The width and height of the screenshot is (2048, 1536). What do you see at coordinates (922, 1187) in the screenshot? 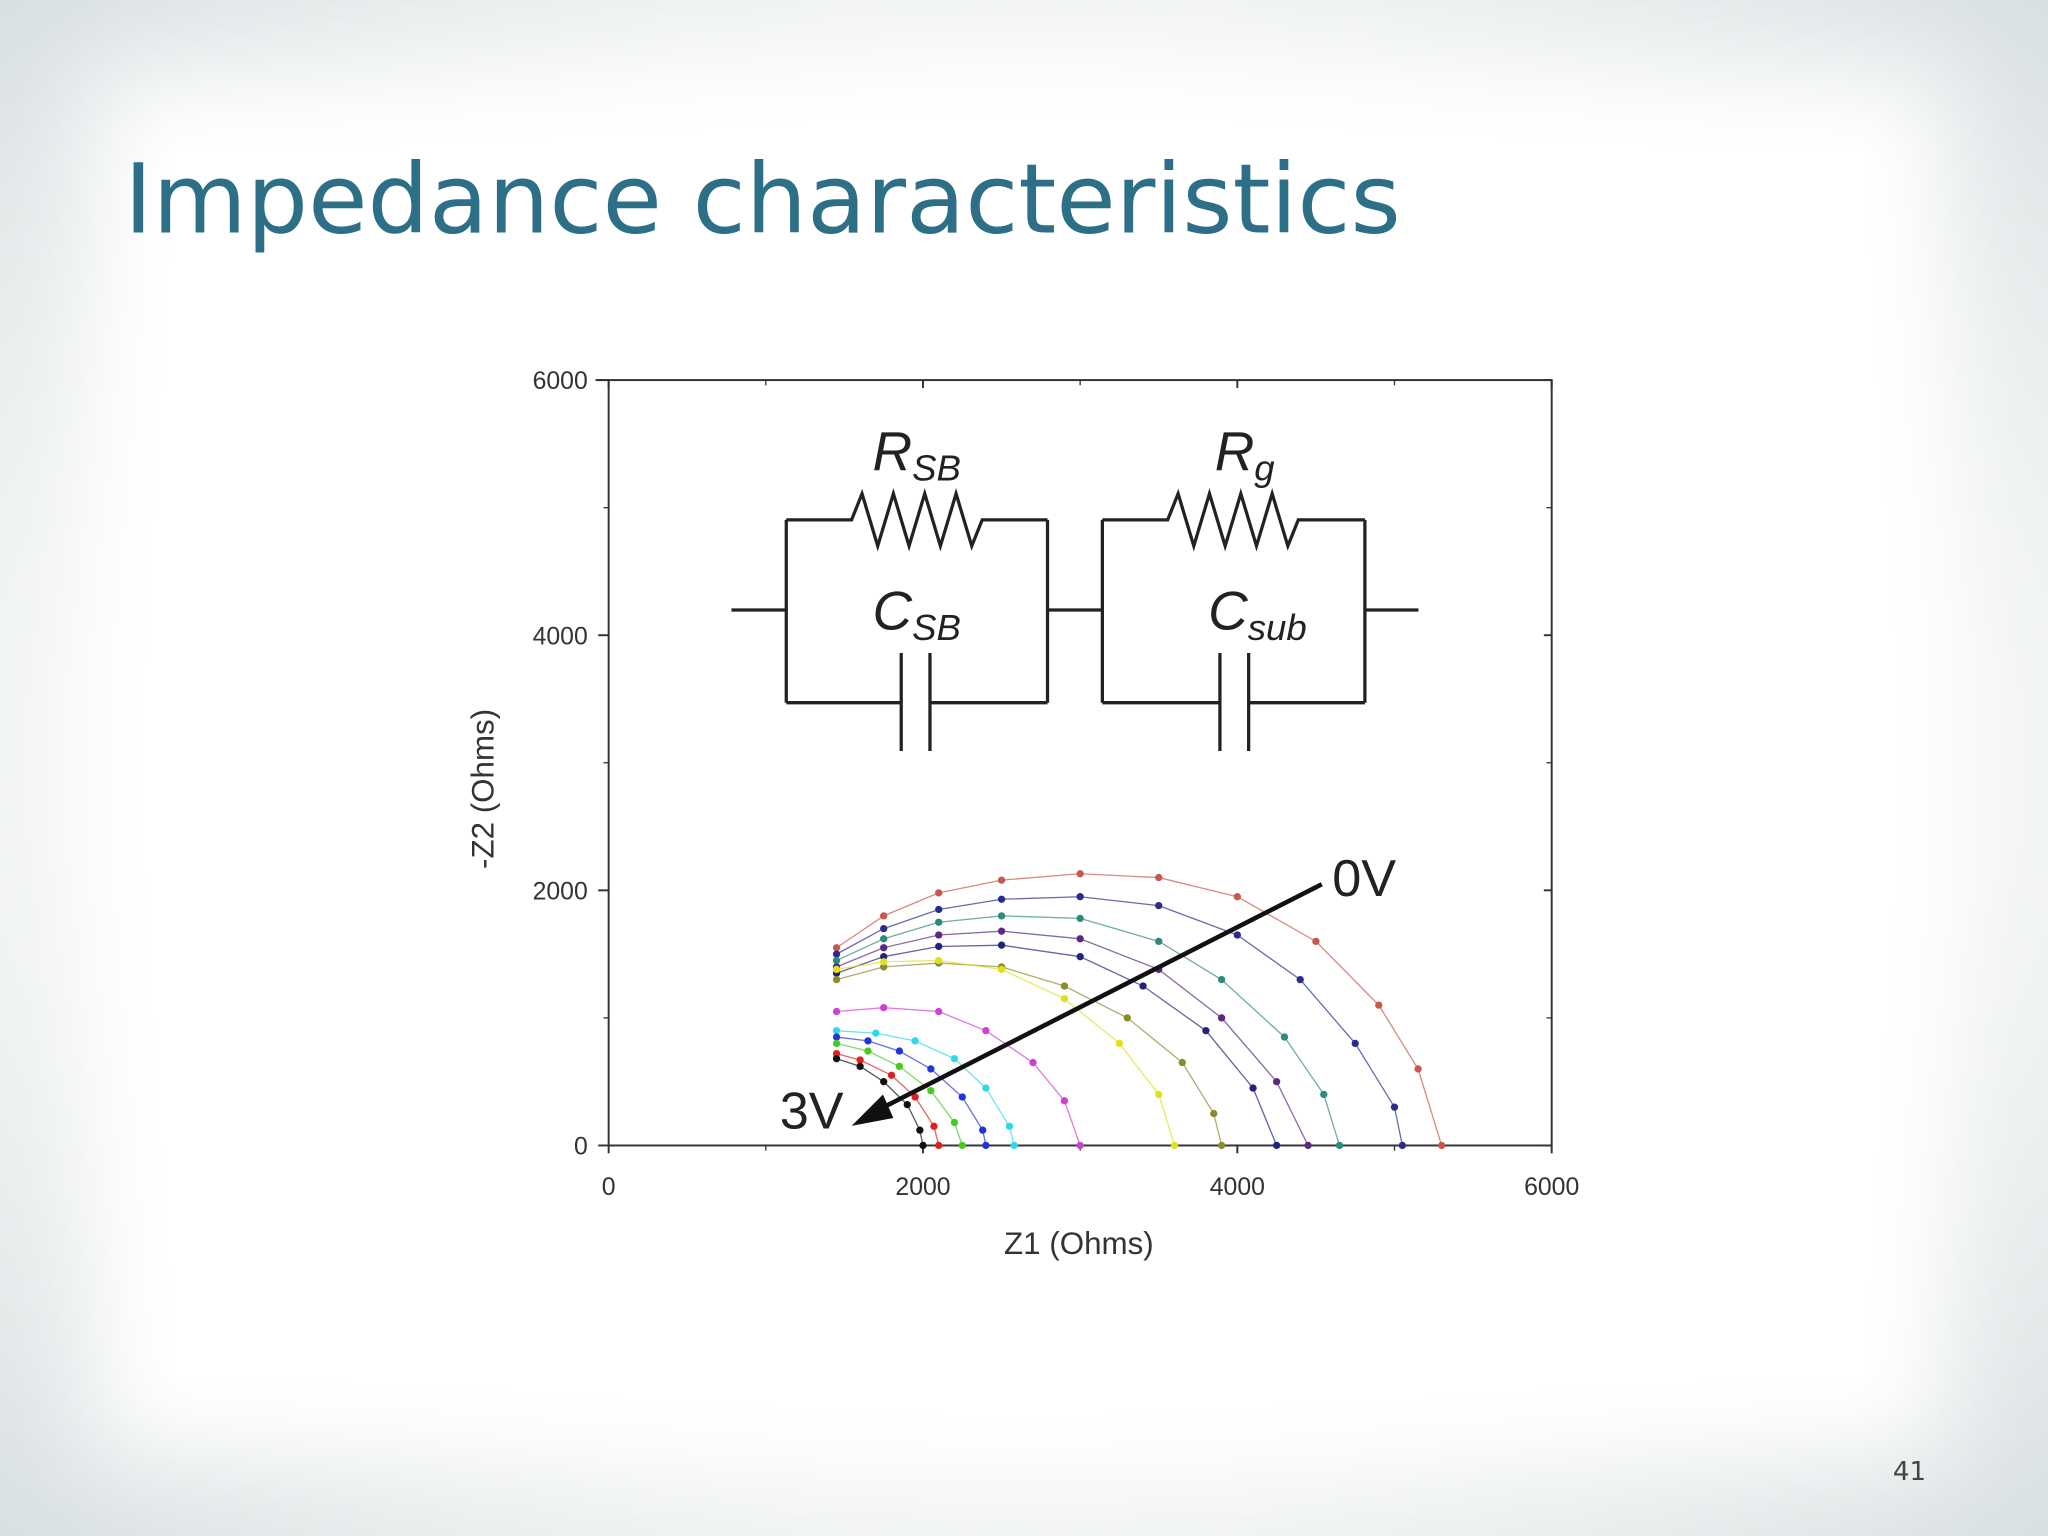
I see `x-tick-label: 2000` at bounding box center [922, 1187].